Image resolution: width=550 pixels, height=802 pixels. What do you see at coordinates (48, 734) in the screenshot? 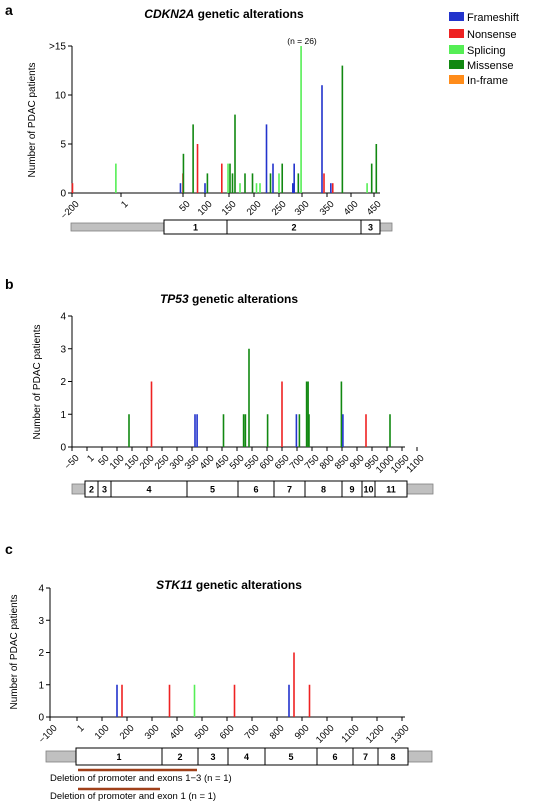
I see `panel-c-x-tick-label: −100` at bounding box center [48, 734].